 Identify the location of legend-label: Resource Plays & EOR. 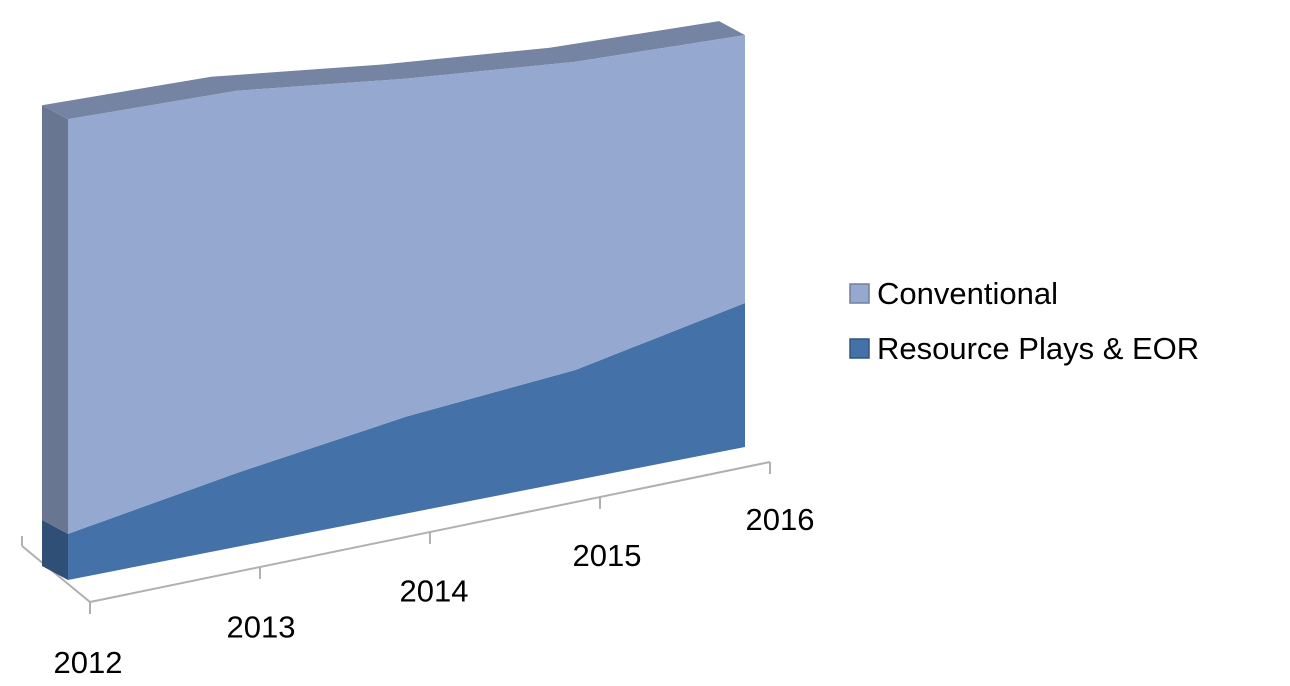
(1038, 348).